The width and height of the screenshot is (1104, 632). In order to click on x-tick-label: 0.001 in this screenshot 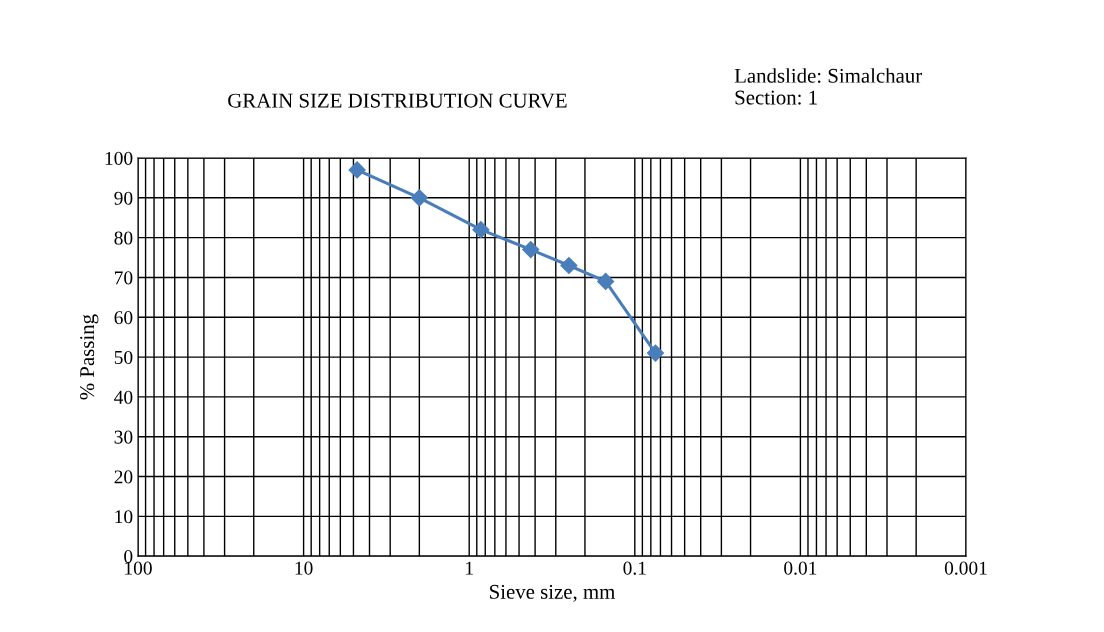, I will do `click(965, 568)`.